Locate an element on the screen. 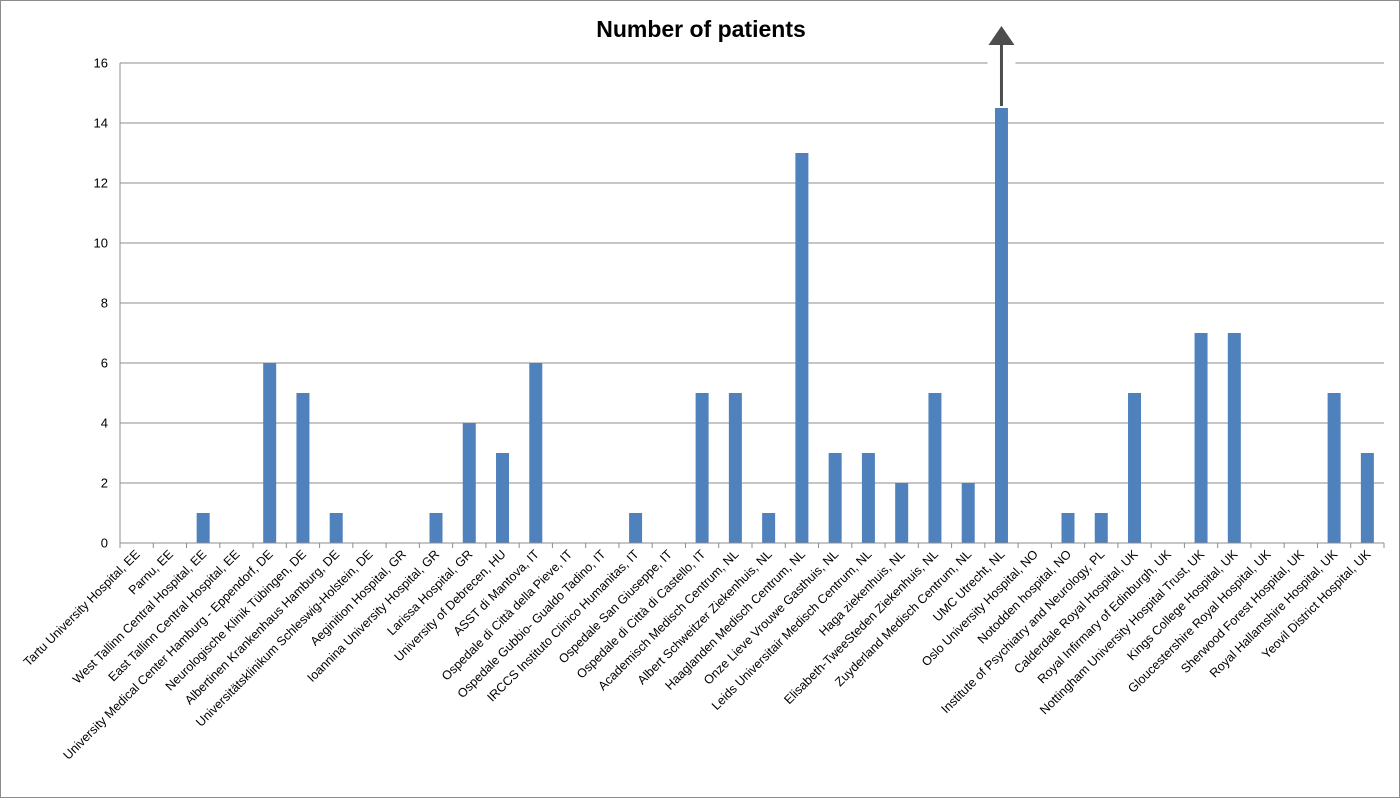  y-tick-label: 12 is located at coordinates (101, 183).